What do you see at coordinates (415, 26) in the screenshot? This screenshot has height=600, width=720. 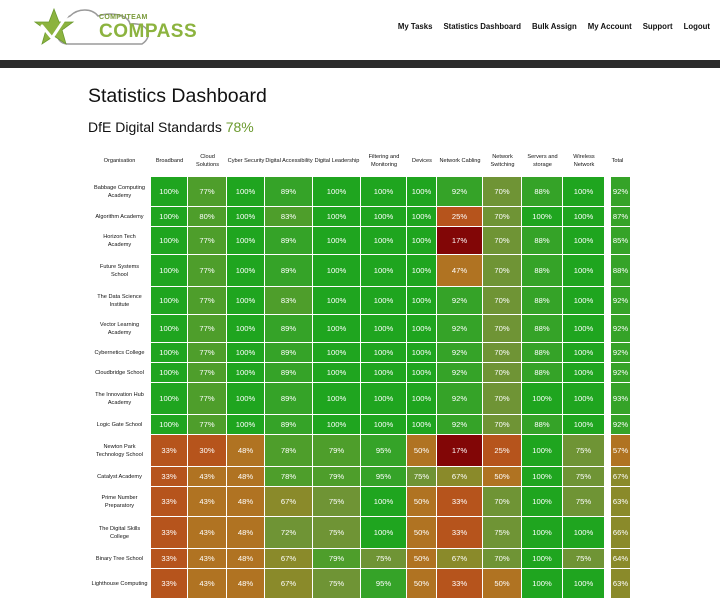 I see `nav-my-tasks: My Tasks` at bounding box center [415, 26].